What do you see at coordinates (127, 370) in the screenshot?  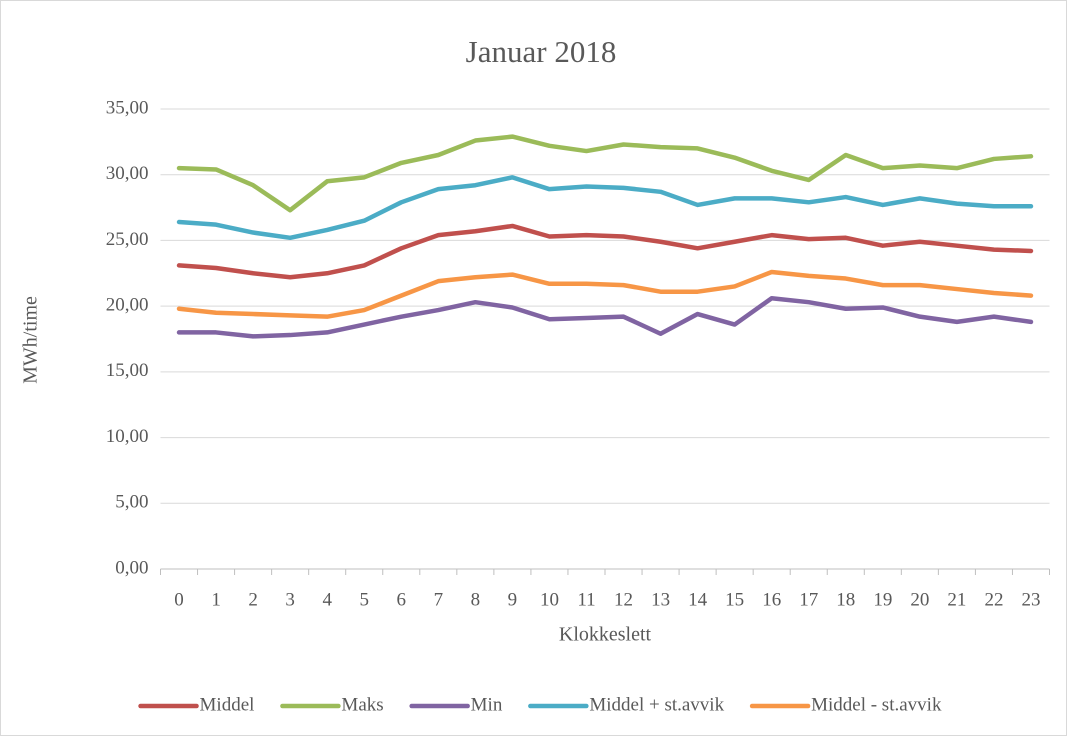 I see `y-tick-label: 15,00` at bounding box center [127, 370].